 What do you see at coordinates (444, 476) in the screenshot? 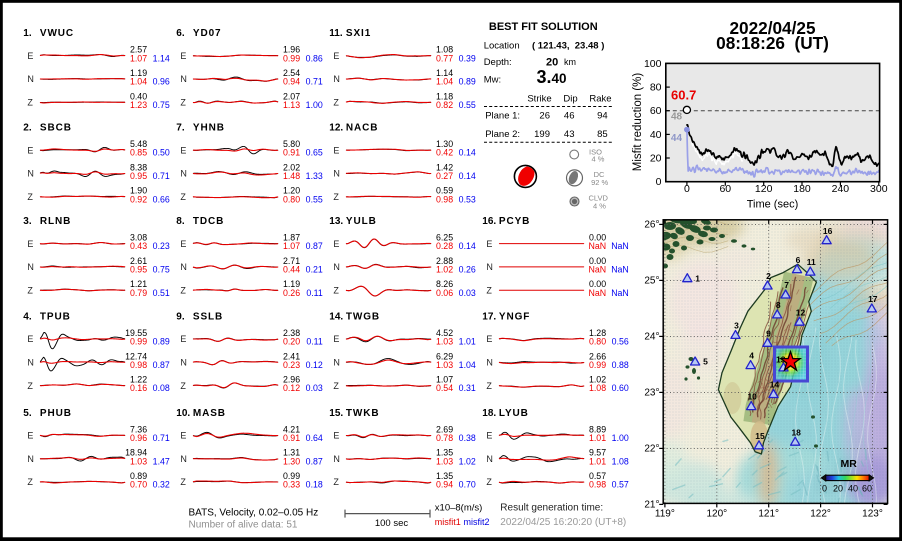
I see `svg-text: 1.35` at bounding box center [444, 476].